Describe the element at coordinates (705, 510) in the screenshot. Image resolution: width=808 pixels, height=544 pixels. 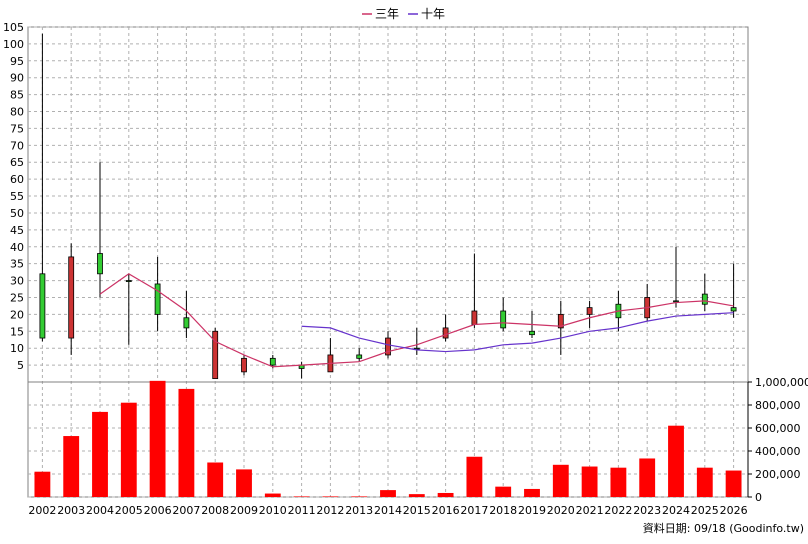
I see `x-tick-label: 2025` at that location.